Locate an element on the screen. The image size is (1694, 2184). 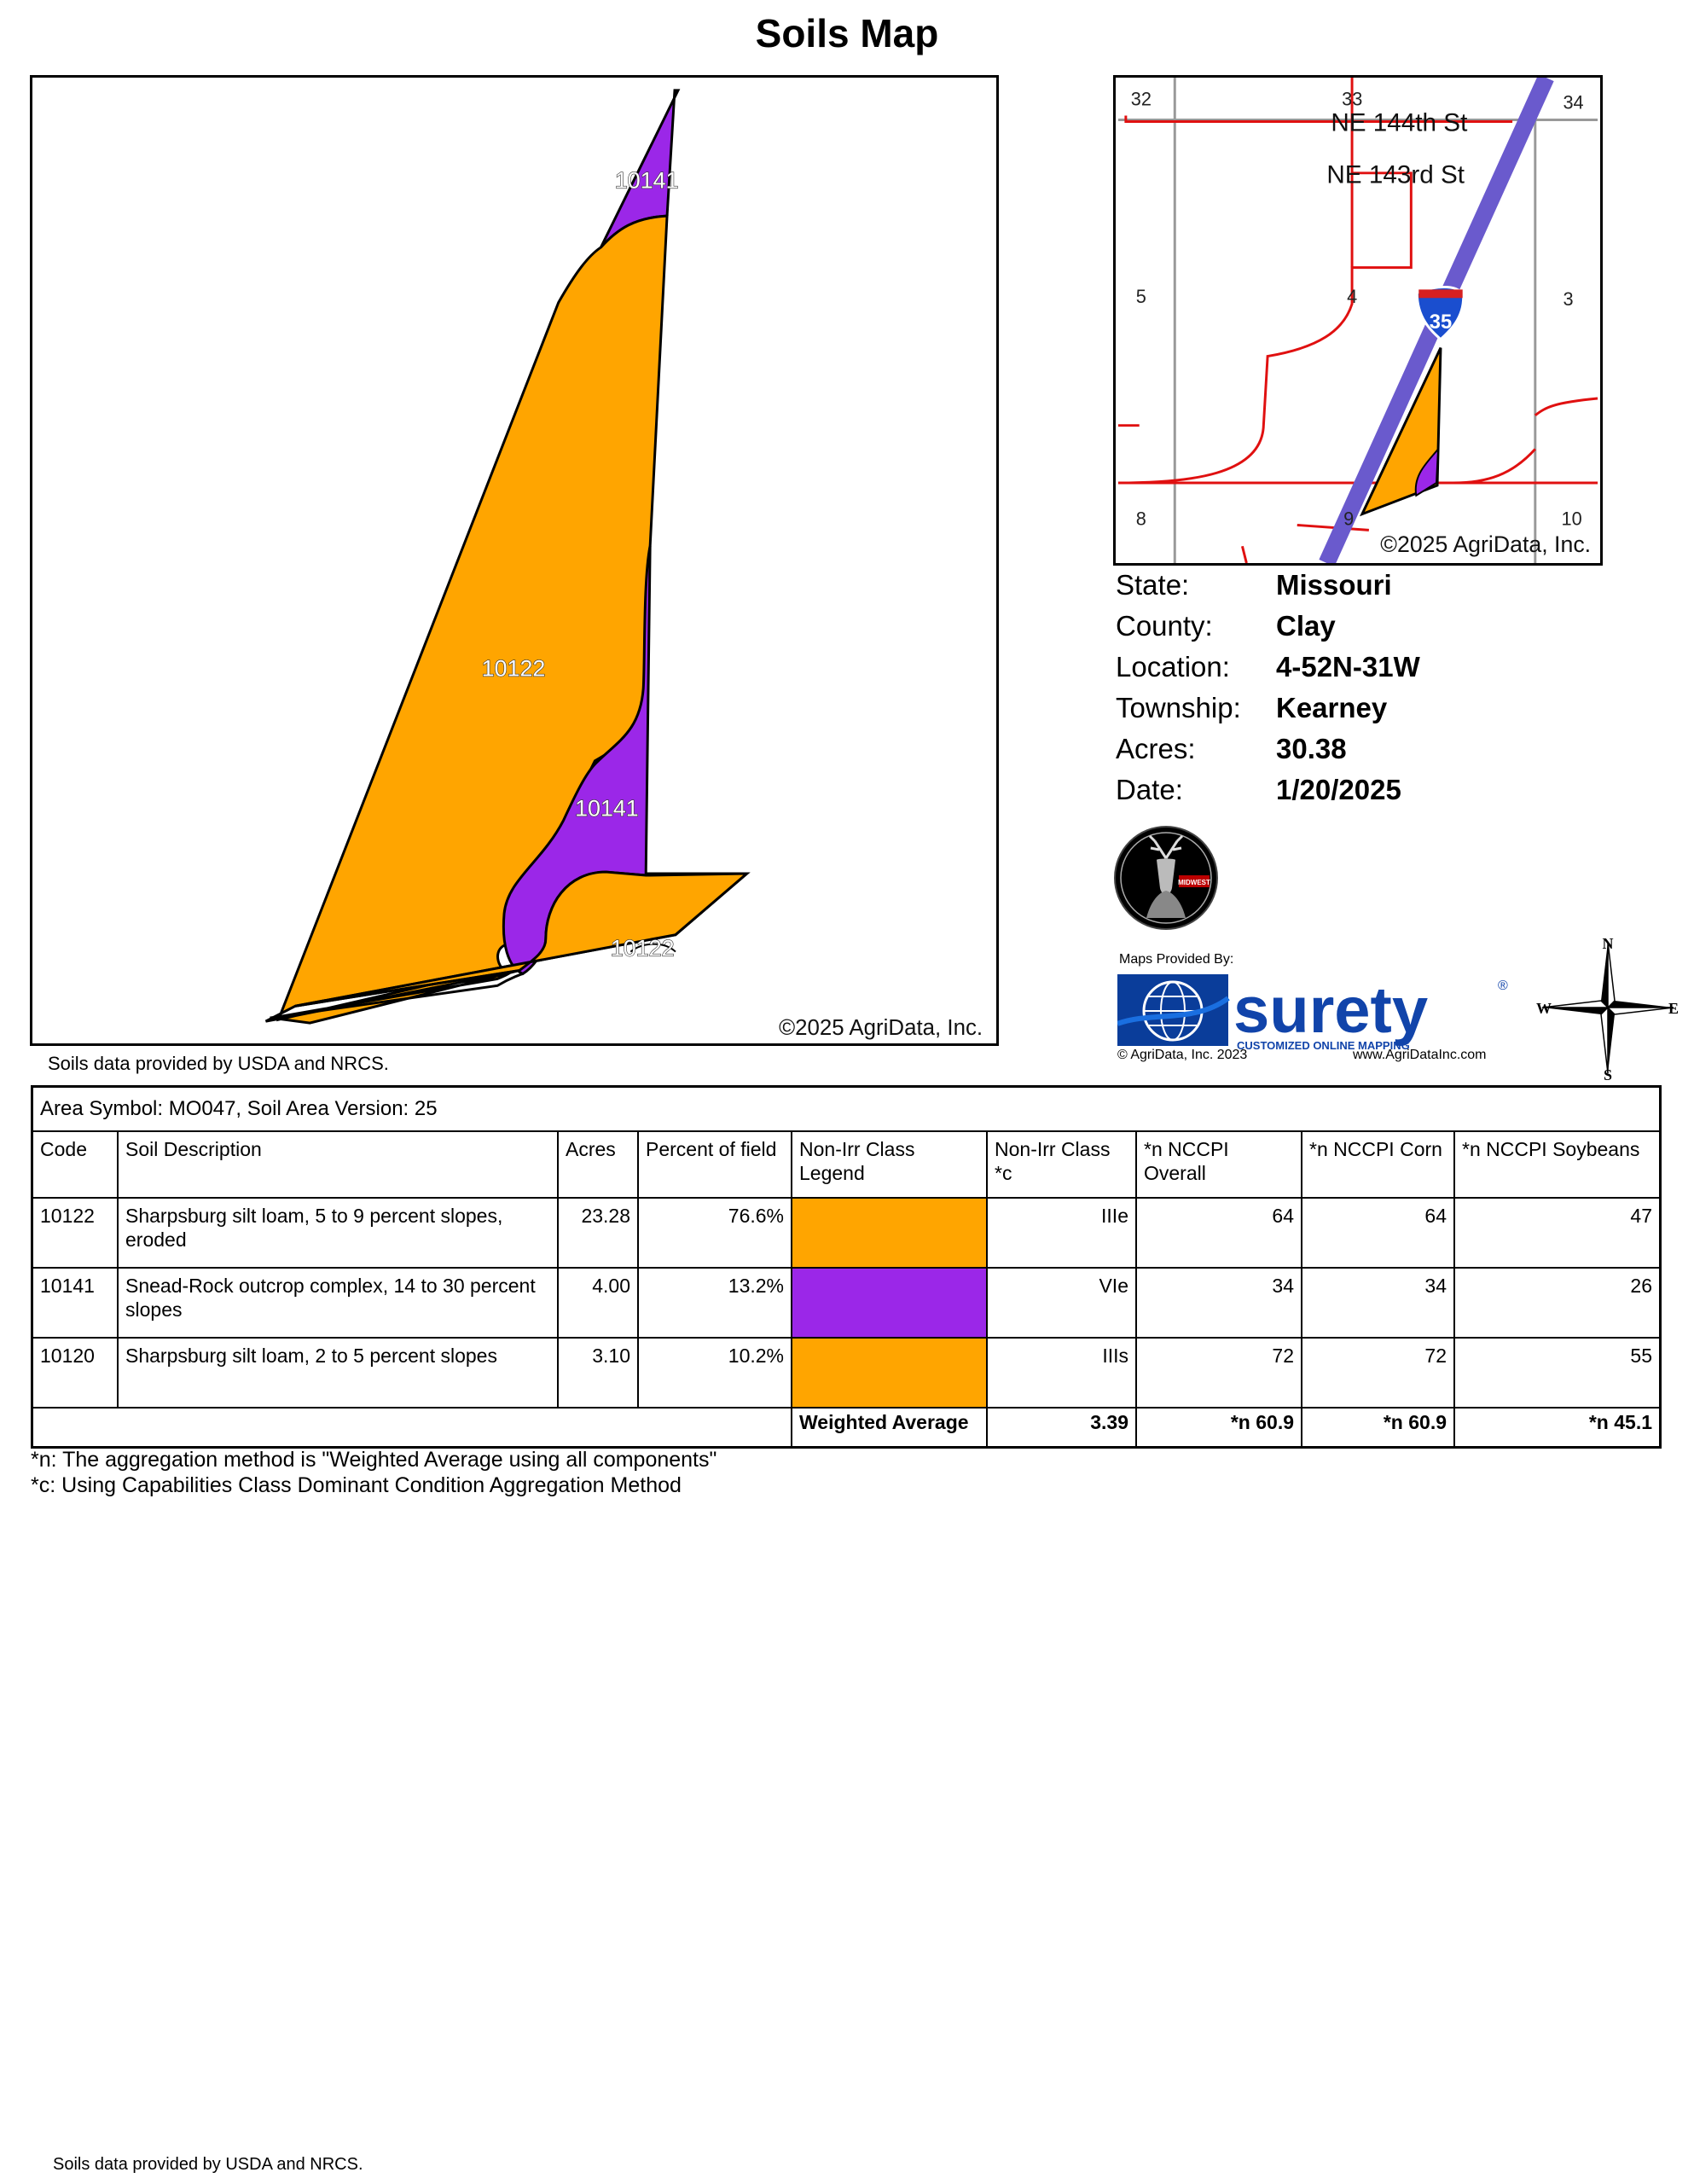
section-number: 3 is located at coordinates (1568, 299).